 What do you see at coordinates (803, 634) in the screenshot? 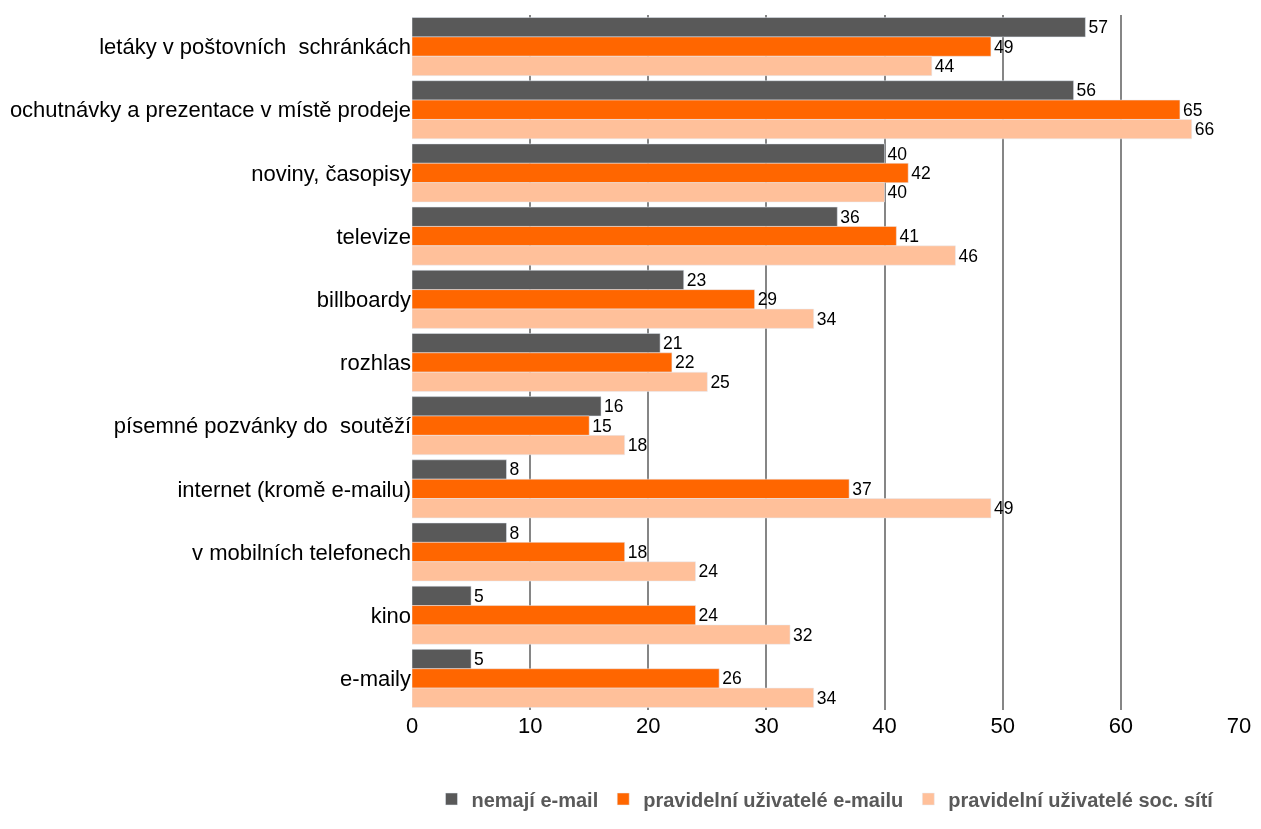
I see `data-label: 32` at bounding box center [803, 634].